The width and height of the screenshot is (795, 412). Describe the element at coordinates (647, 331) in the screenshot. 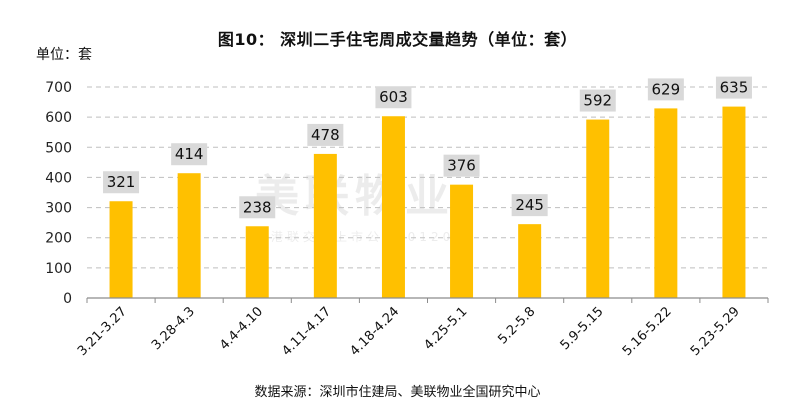

I see `x-tick-label: 5.16-5.22` at that location.